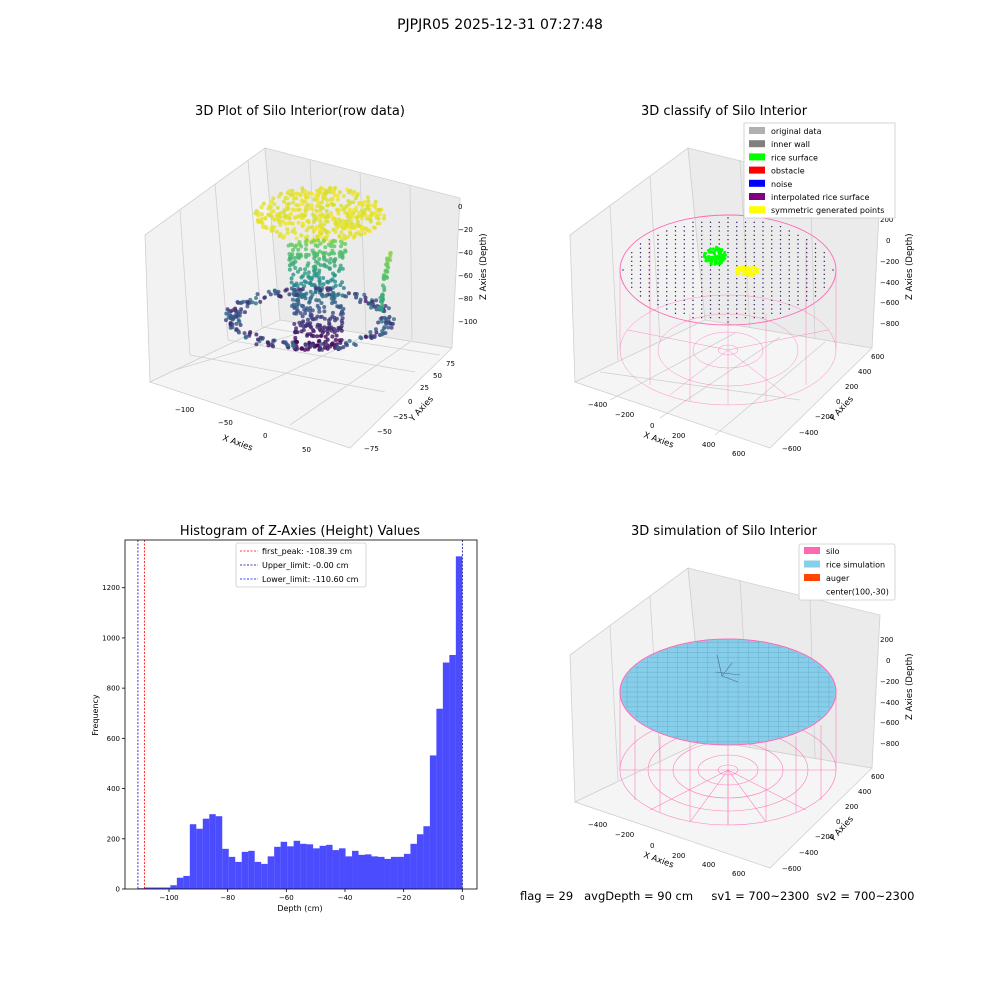 The image size is (1000, 1000). What do you see at coordinates (824, 417) in the screenshot?
I see `y-tick: −200` at bounding box center [824, 417].